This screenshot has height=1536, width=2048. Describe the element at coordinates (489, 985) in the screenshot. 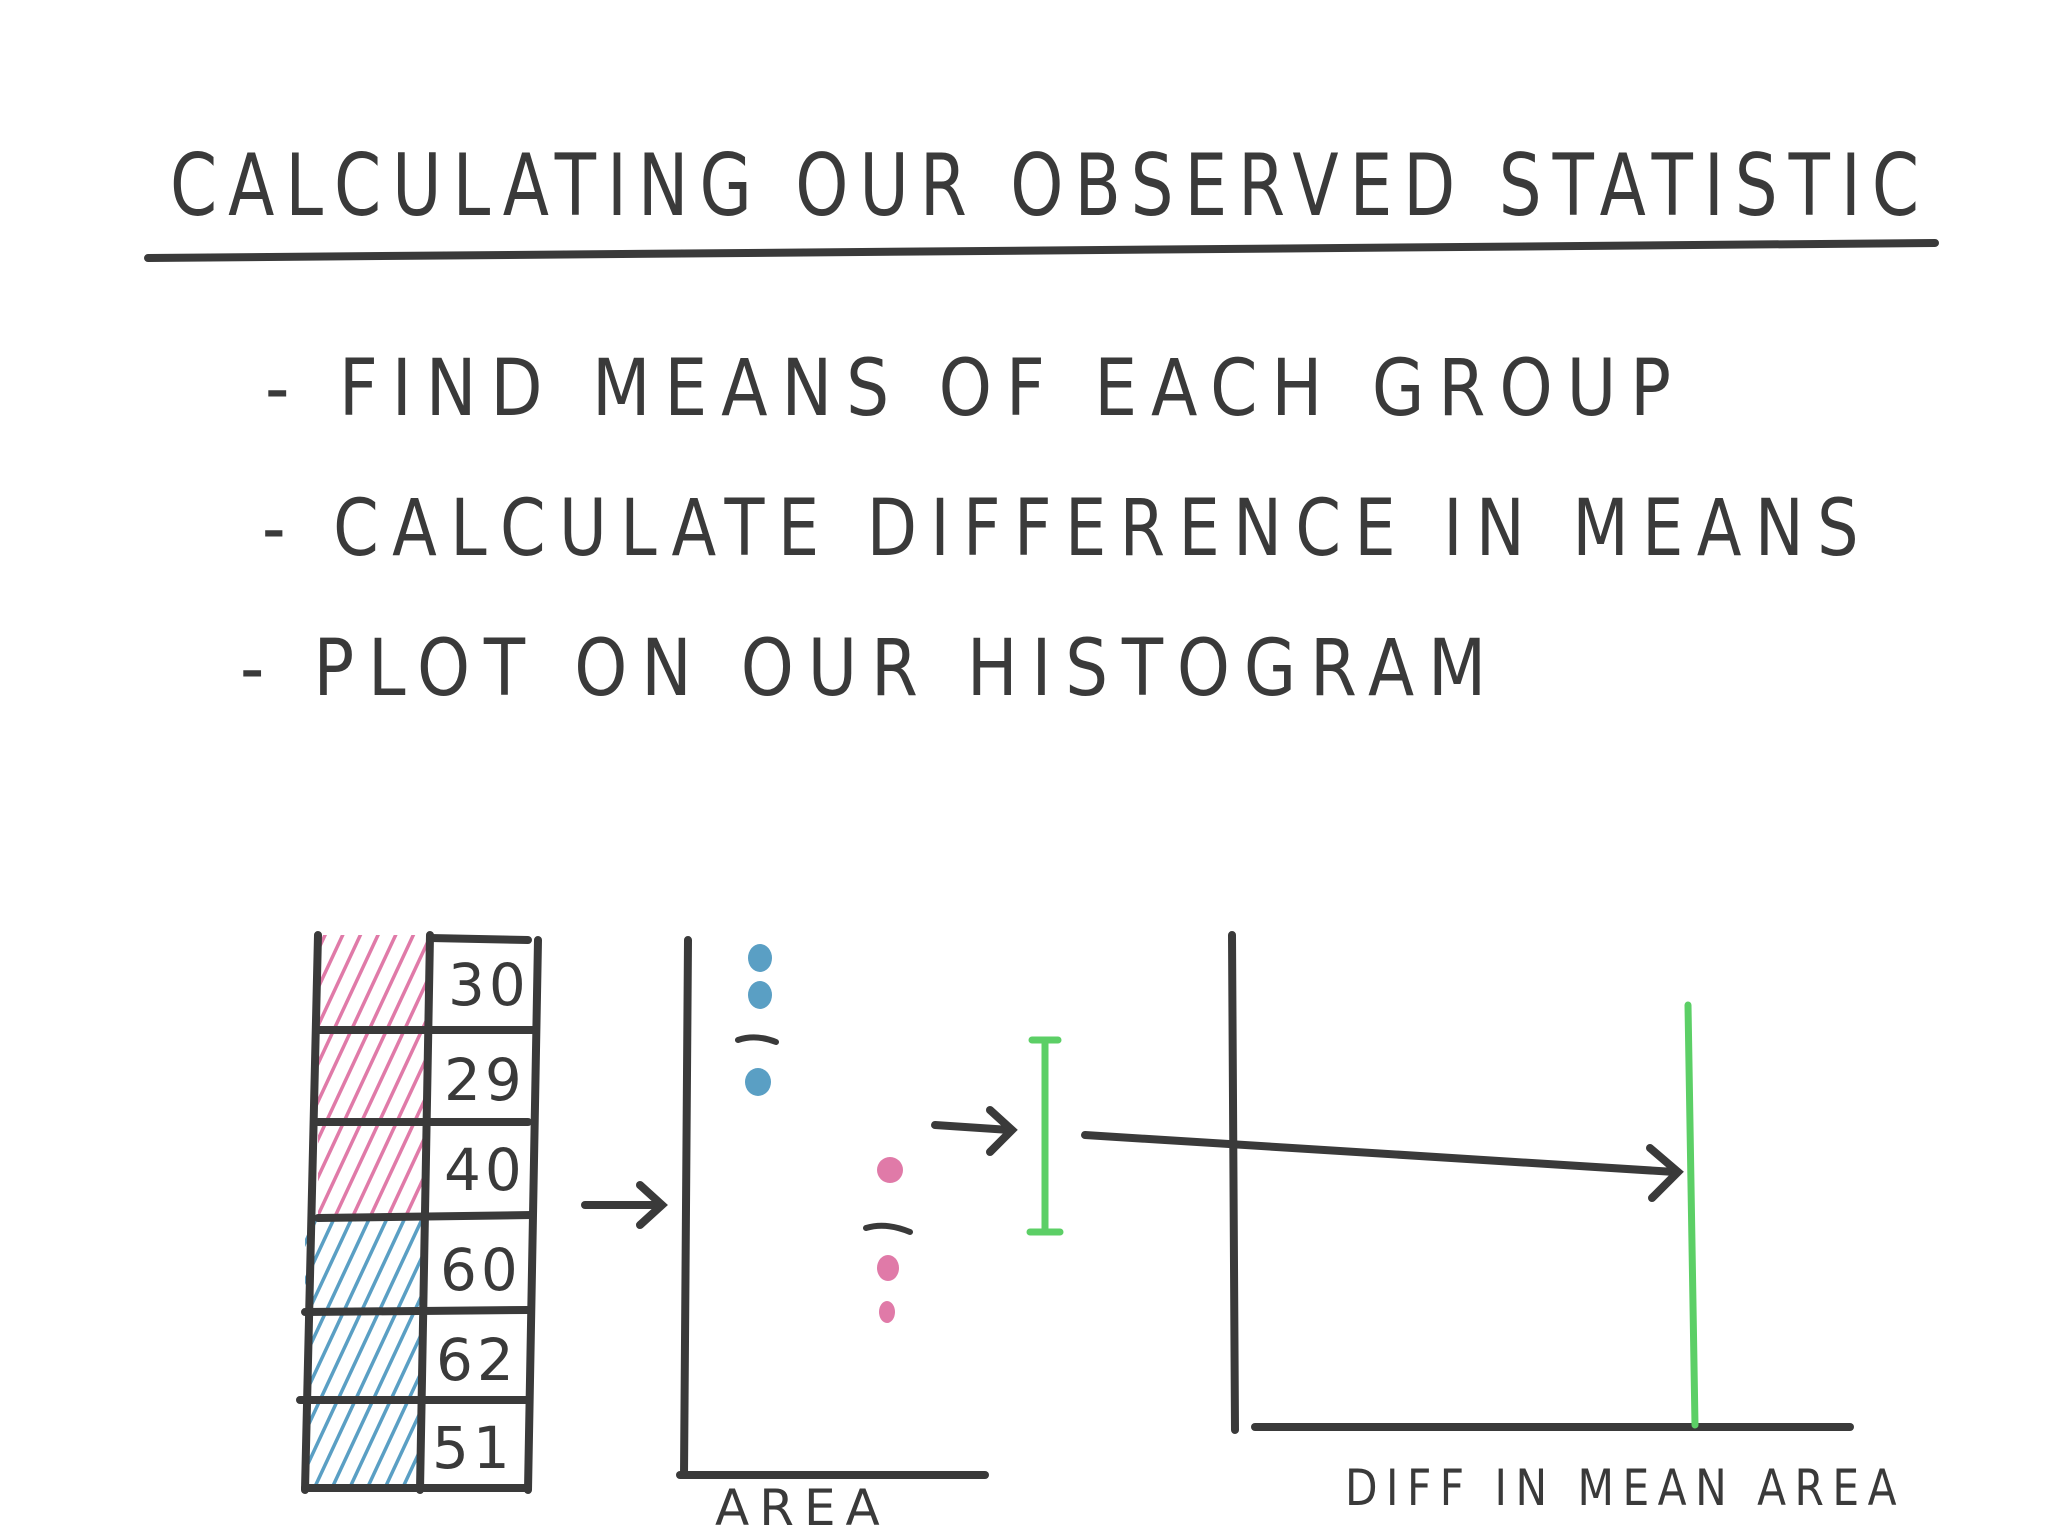

I see `table-cell: 30` at that location.